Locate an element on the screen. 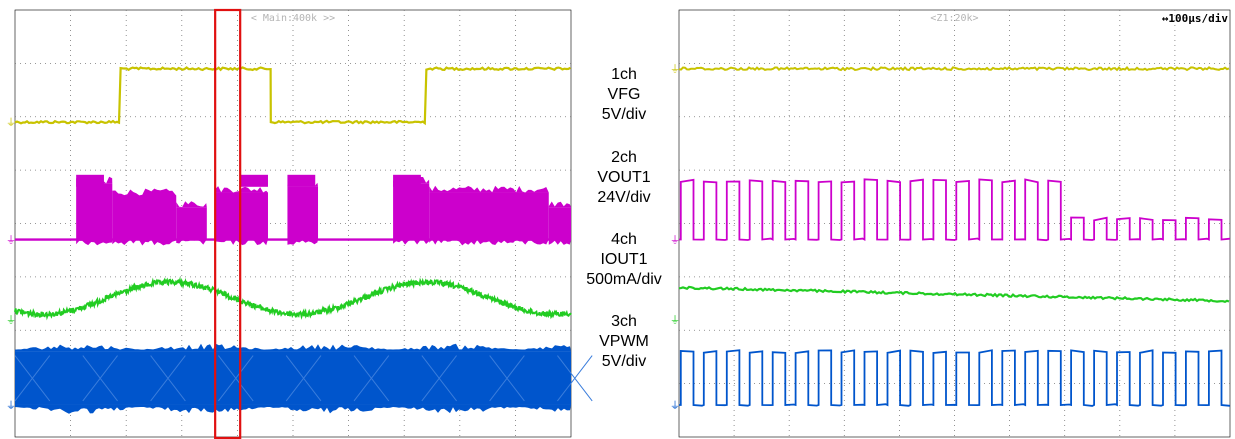  channel-label-line: 2ch is located at coordinates (624, 157).